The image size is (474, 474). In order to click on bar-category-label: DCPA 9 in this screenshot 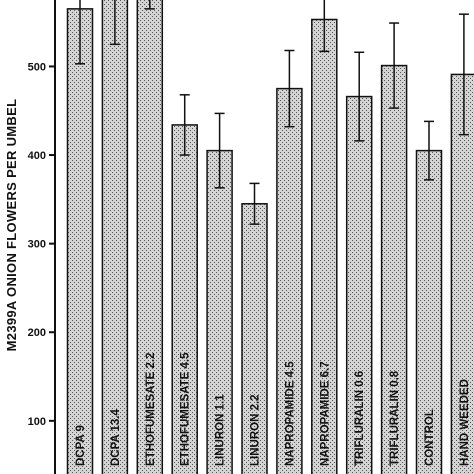, I will do `click(81, 445)`.